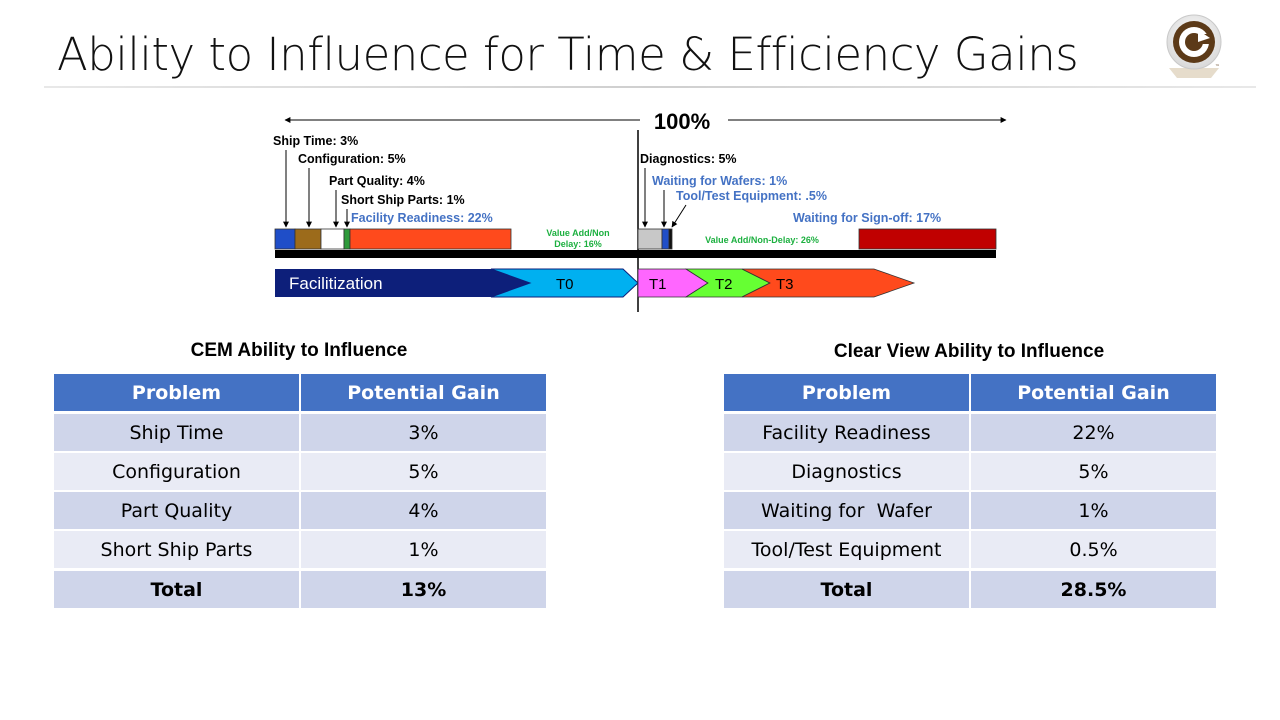  What do you see at coordinates (867, 218) in the screenshot?
I see `label-signoff: Waiting for Sign-off: 17%` at bounding box center [867, 218].